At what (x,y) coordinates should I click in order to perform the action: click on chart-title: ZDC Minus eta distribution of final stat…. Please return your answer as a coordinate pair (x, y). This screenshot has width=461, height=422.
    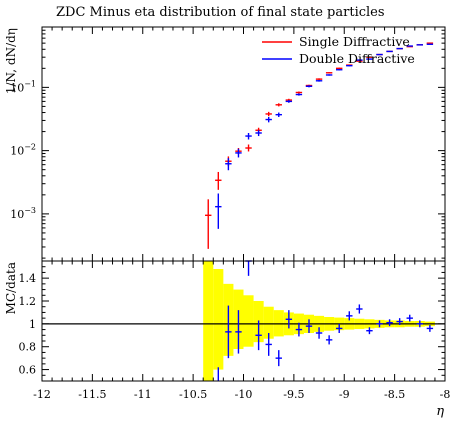
    Looking at the image, I should click on (220, 12).